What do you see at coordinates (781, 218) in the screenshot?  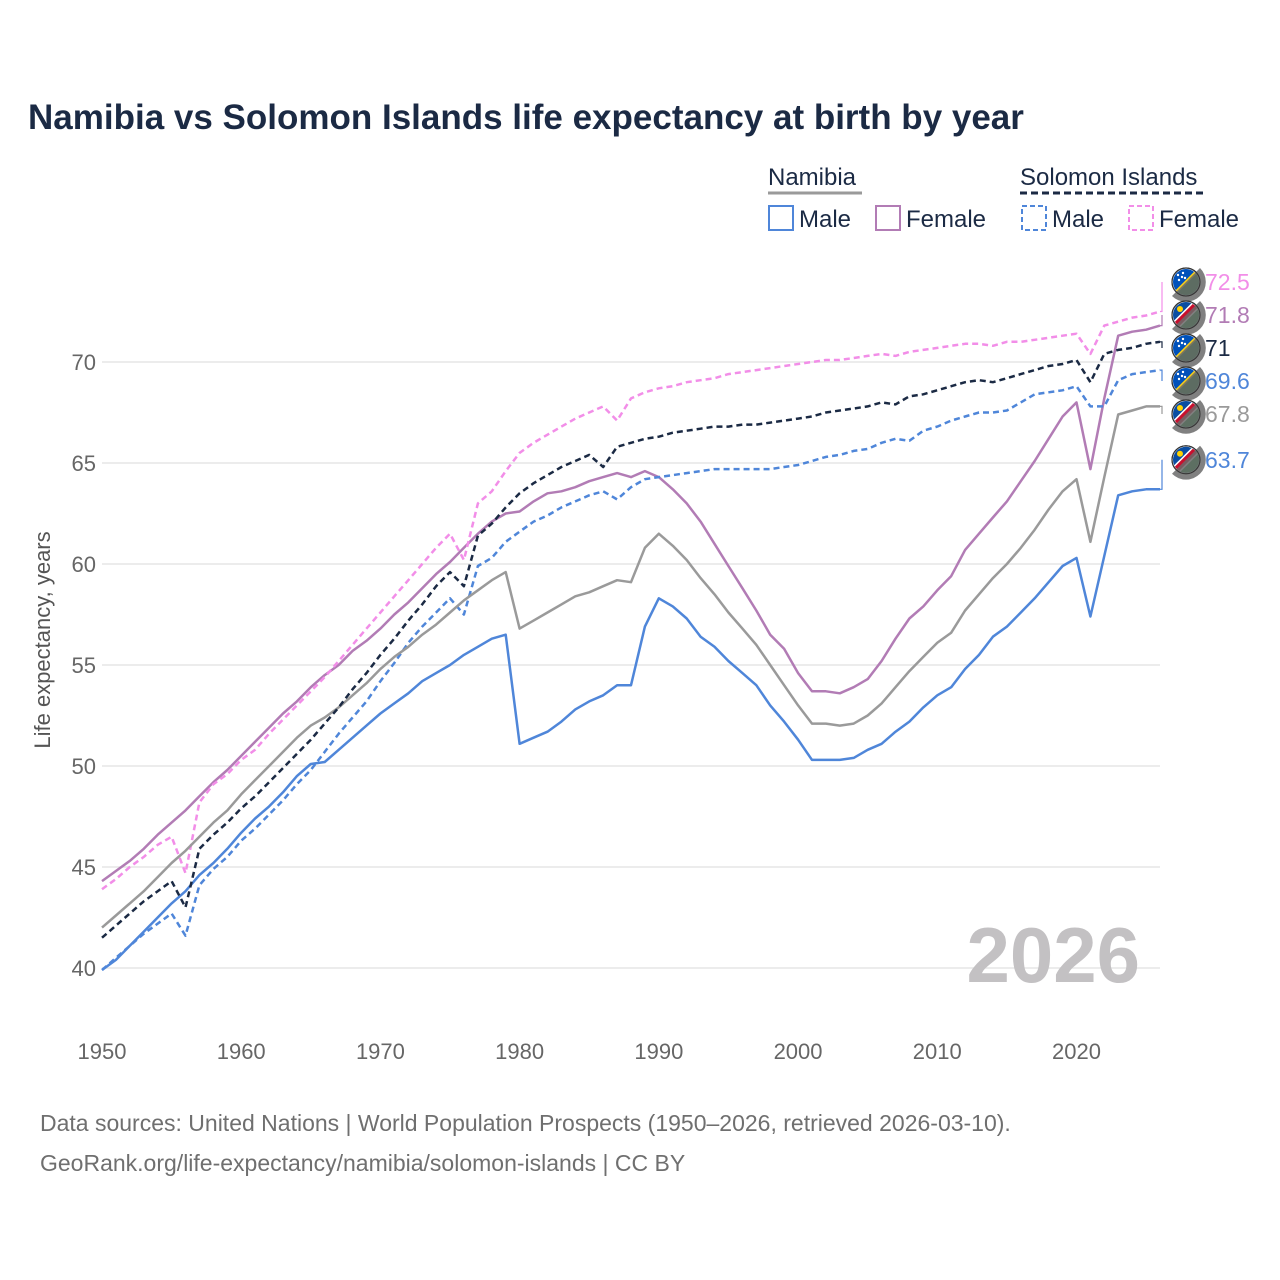 I see `legend-swatch-namibia-male` at bounding box center [781, 218].